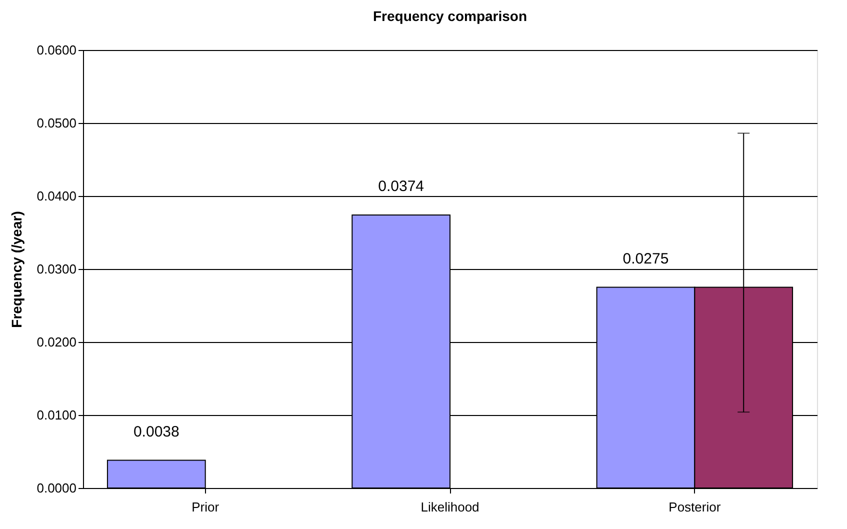  What do you see at coordinates (16, 269) in the screenshot?
I see `y-axis-title: Frequency (/year)` at bounding box center [16, 269].